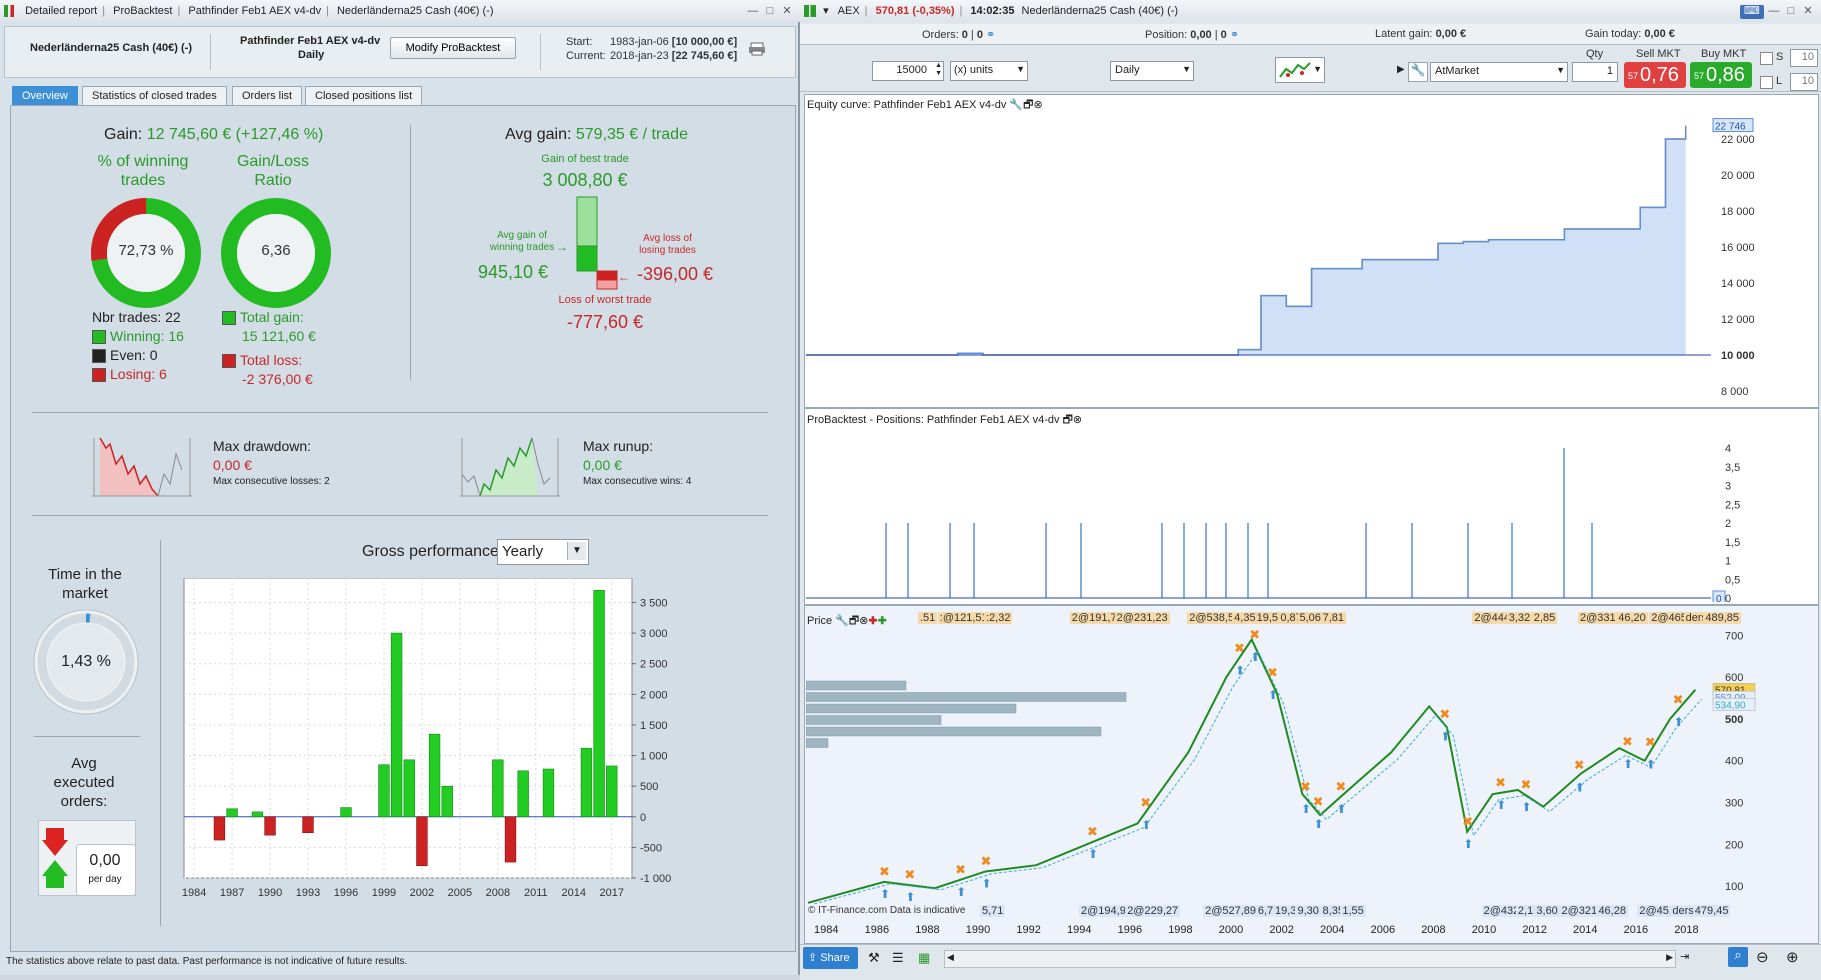  Describe the element at coordinates (270, 893) in the screenshot. I see `x-tick-label: 1990` at that location.